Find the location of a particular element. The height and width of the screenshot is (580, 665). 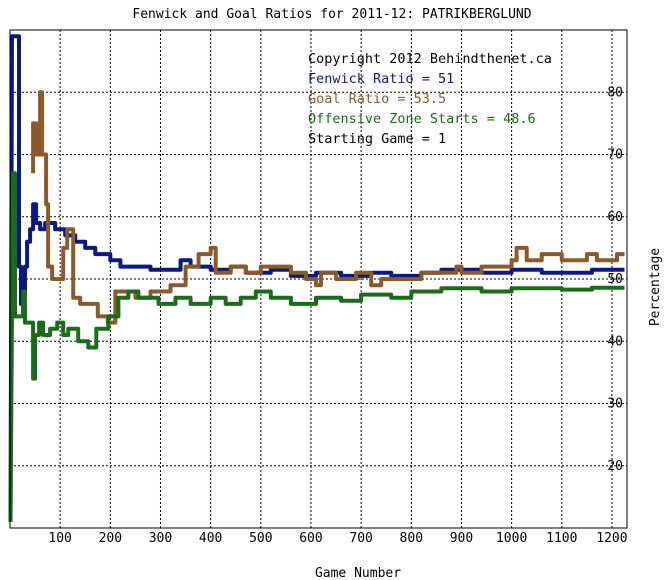

x-tick-label: 200 is located at coordinates (110, 538).